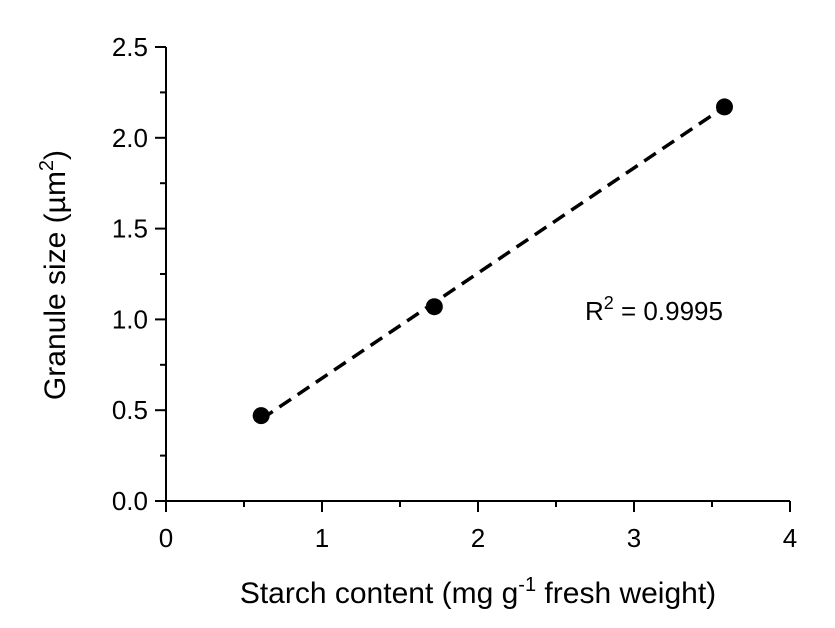  I want to click on x-tick-label: 2, so click(478, 538).